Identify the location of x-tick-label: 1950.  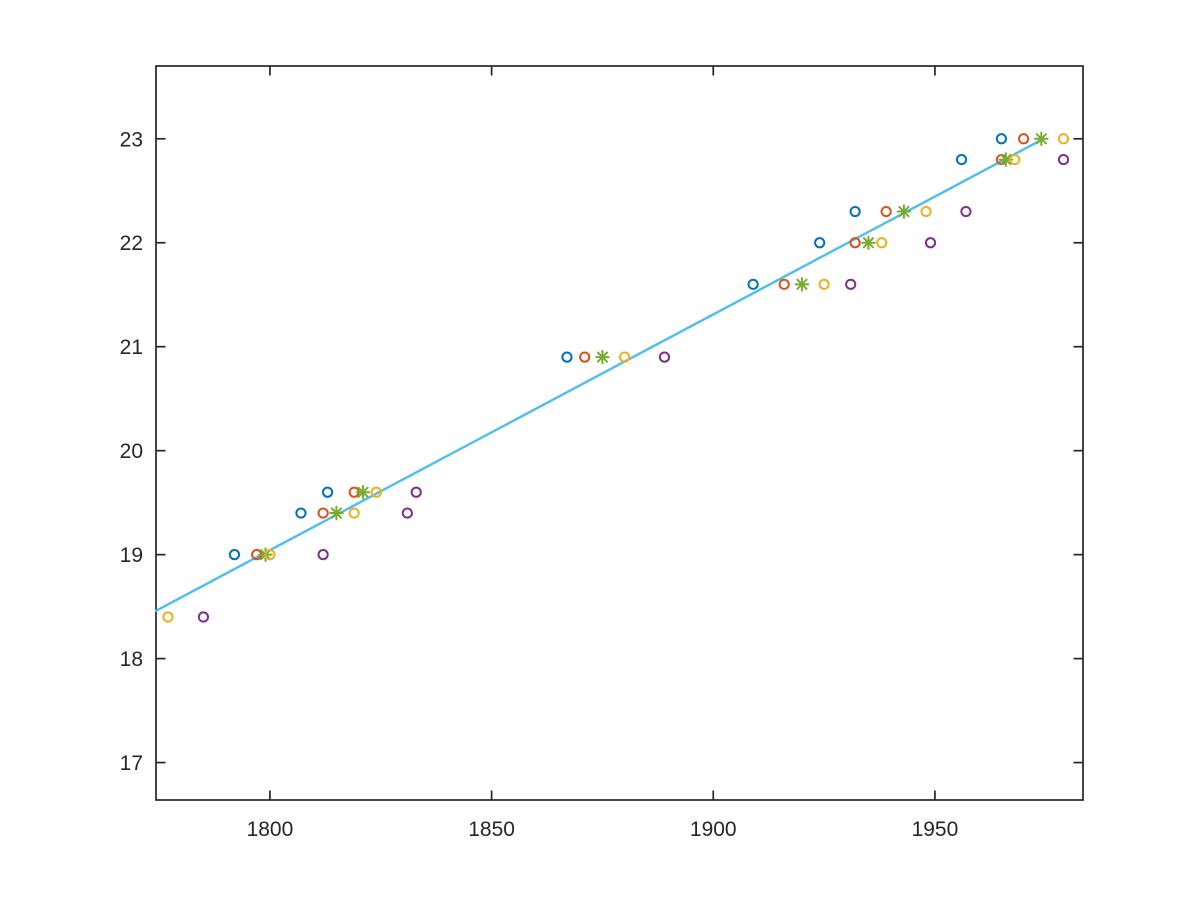
(935, 829).